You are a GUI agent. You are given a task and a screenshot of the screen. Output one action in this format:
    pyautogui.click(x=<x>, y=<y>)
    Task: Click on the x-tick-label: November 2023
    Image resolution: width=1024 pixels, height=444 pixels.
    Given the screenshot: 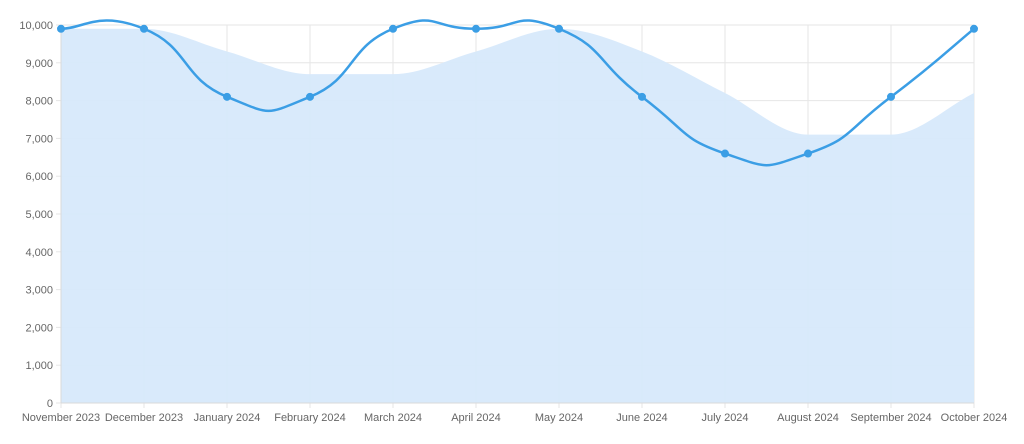 What is the action you would take?
    pyautogui.click(x=61, y=418)
    